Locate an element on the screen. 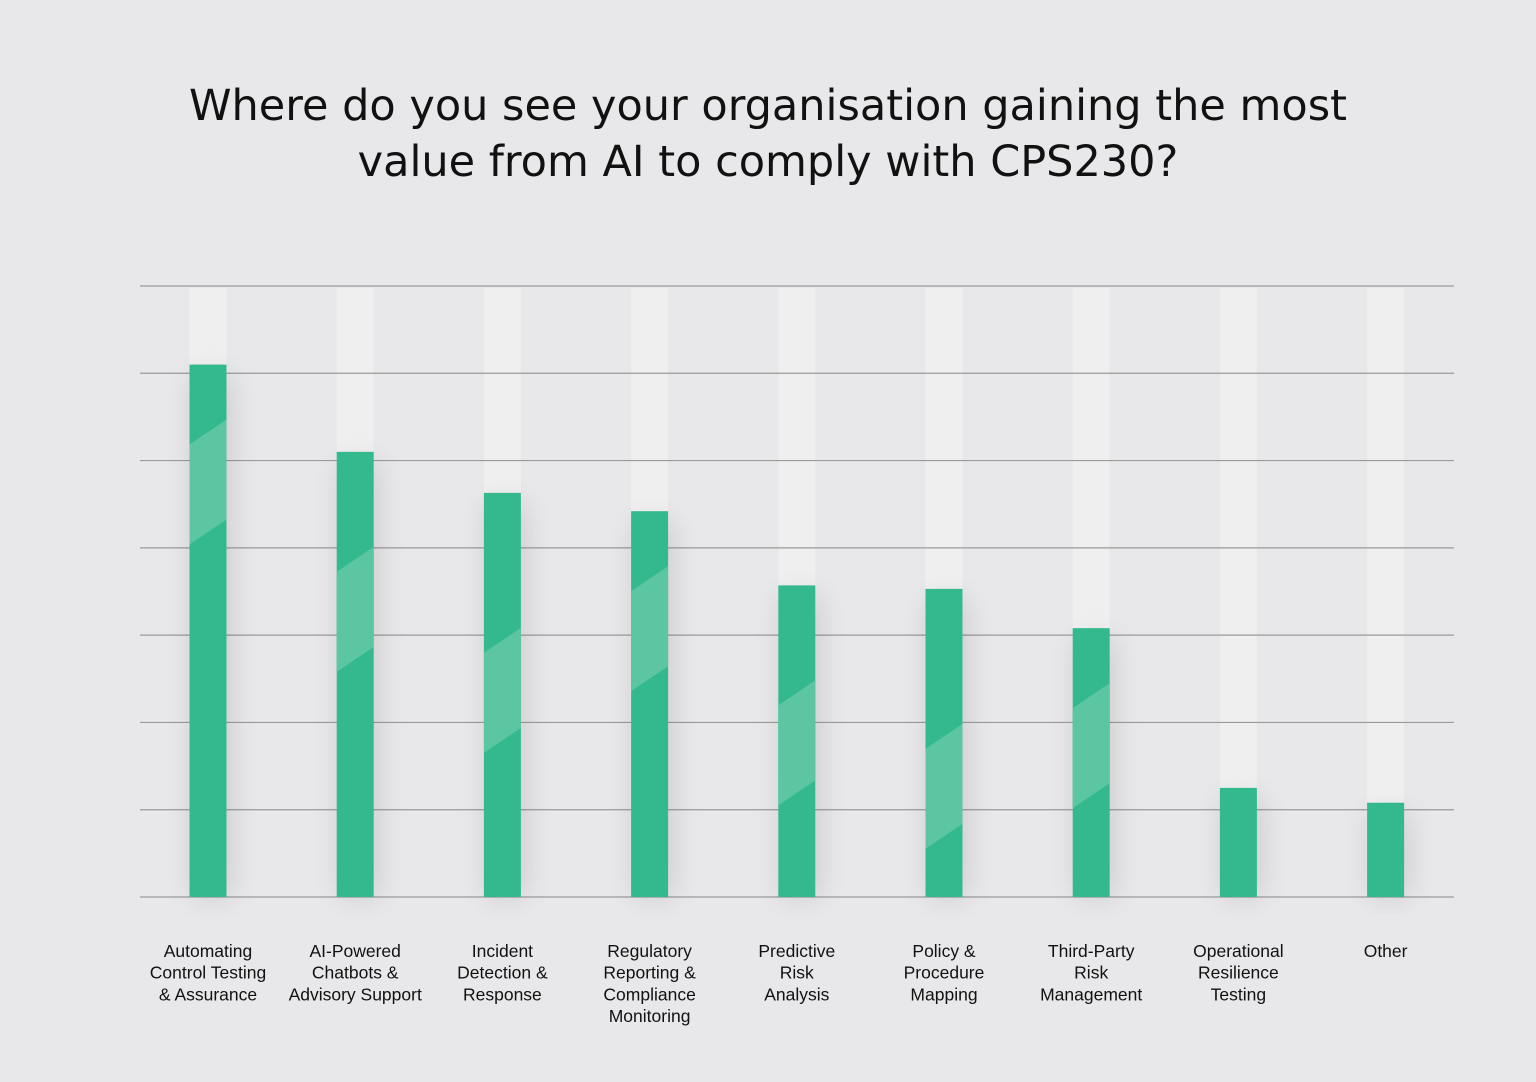  x-tick-label-line: Automating is located at coordinates (208, 951).